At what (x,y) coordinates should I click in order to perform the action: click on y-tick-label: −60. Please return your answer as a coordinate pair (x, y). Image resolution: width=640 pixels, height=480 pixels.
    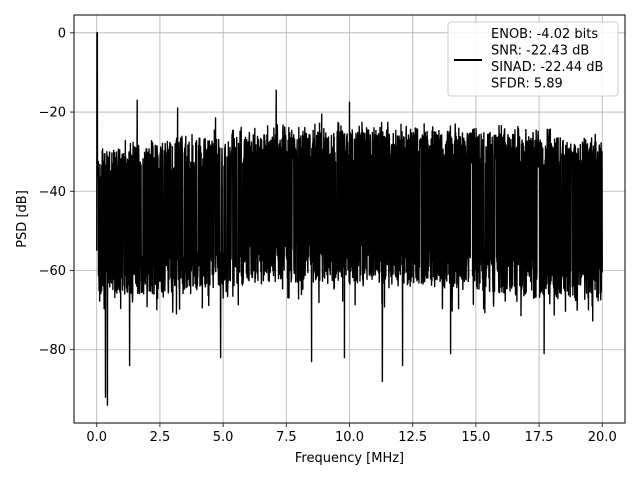
    Looking at the image, I should click on (52, 271).